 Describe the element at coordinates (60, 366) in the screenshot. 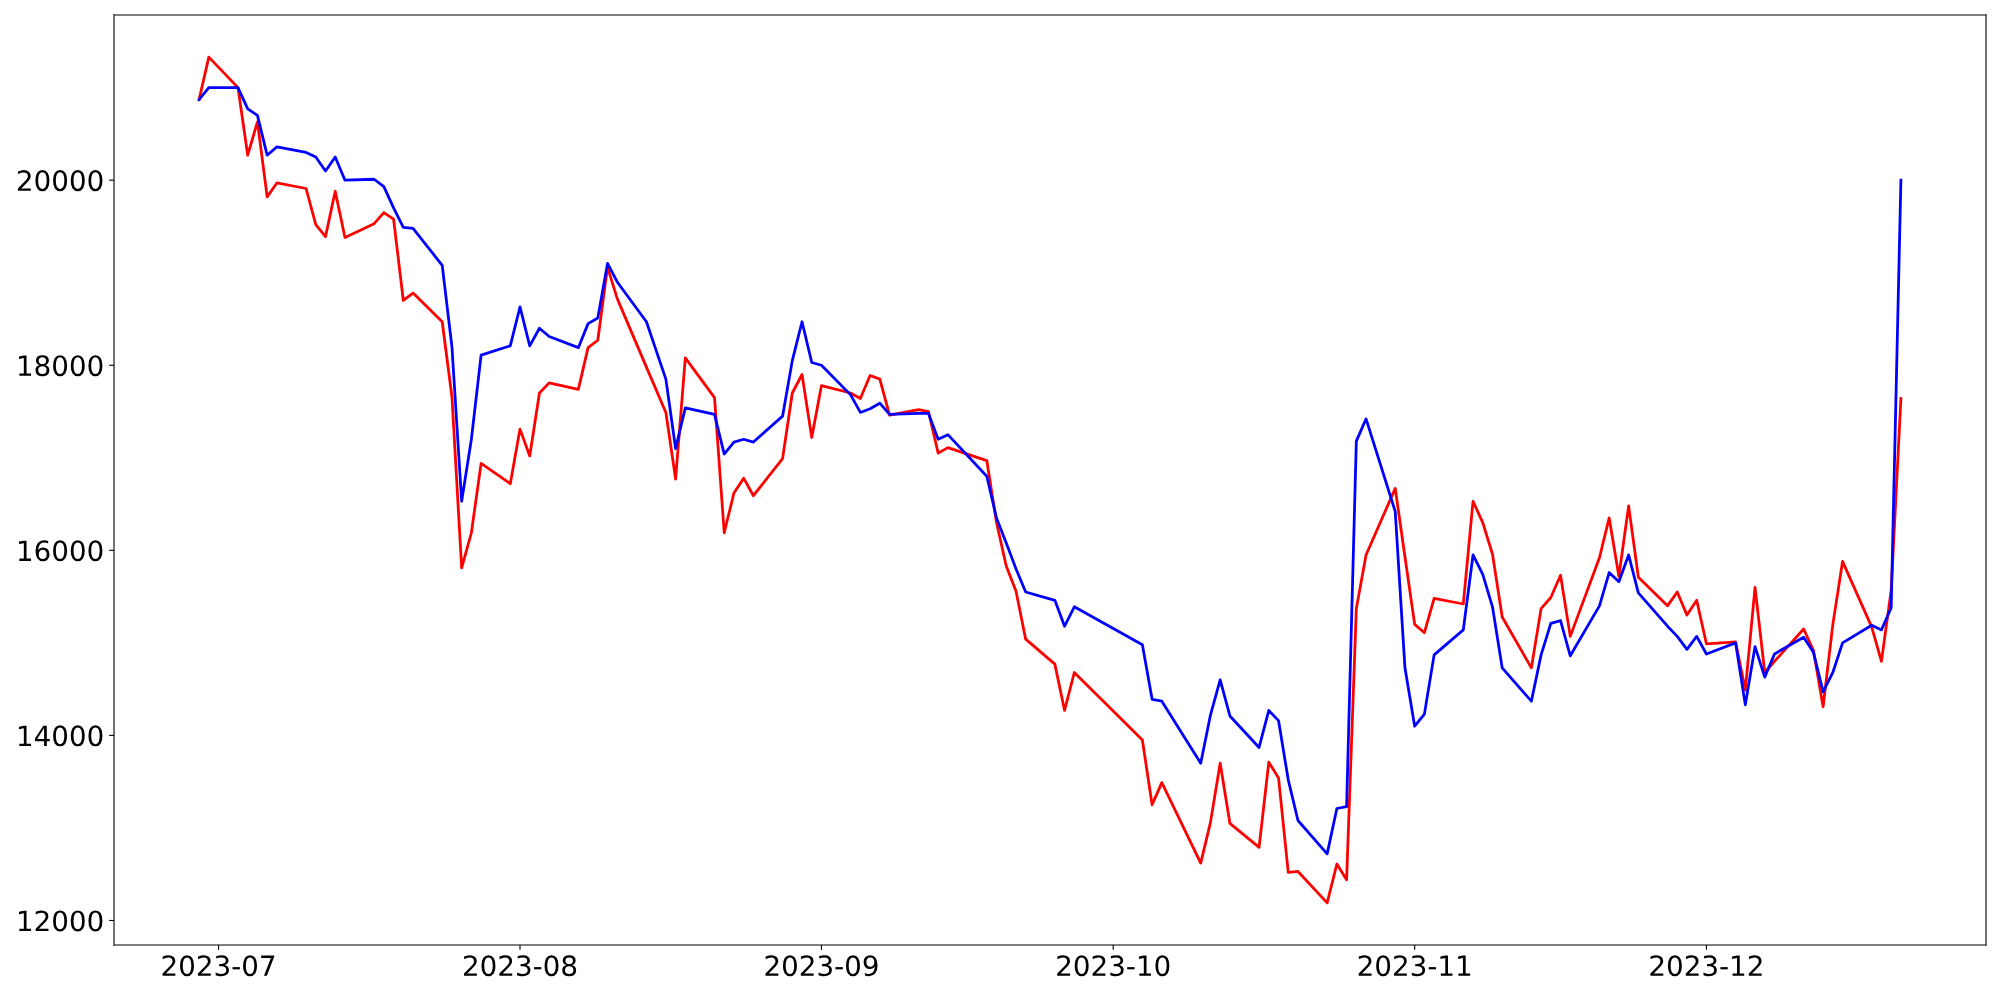

I see `y-tick-label: 18000` at that location.